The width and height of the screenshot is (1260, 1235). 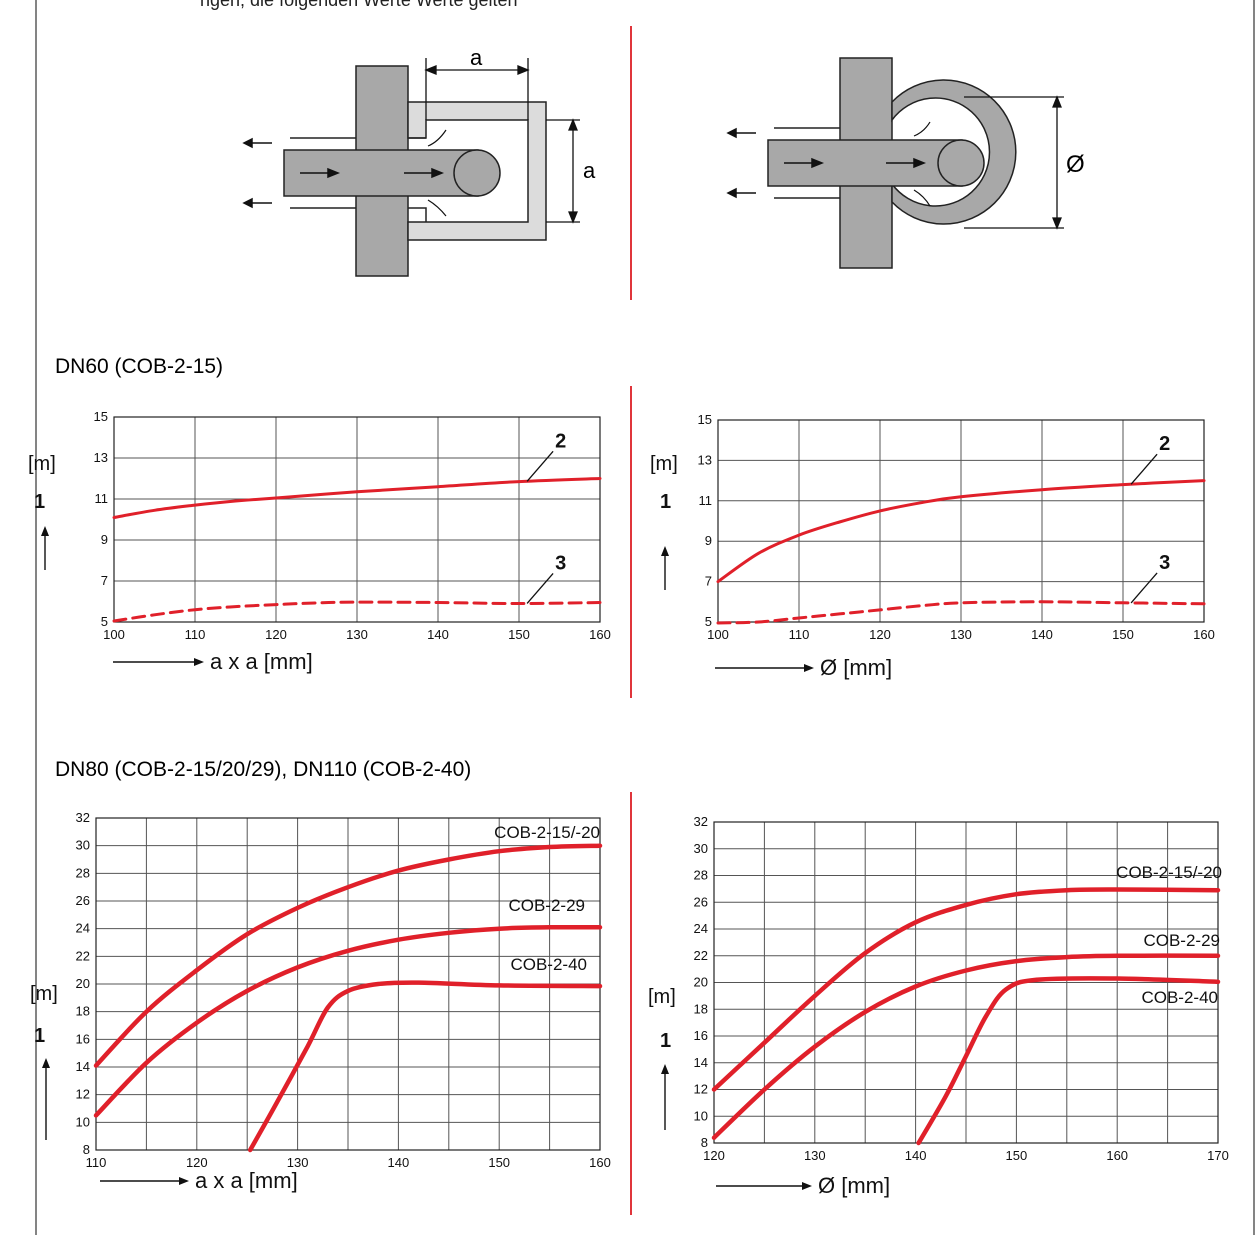 What do you see at coordinates (83, 983) in the screenshot?
I see `y-tick-label: 20` at bounding box center [83, 983].